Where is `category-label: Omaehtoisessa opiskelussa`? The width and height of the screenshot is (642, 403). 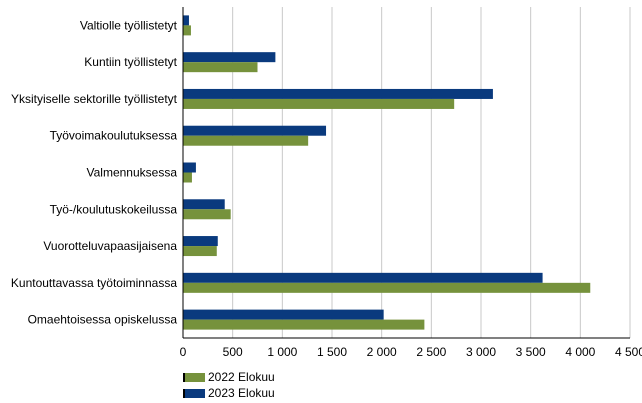 category-label: Omaehtoisessa opiskelussa is located at coordinates (103, 320).